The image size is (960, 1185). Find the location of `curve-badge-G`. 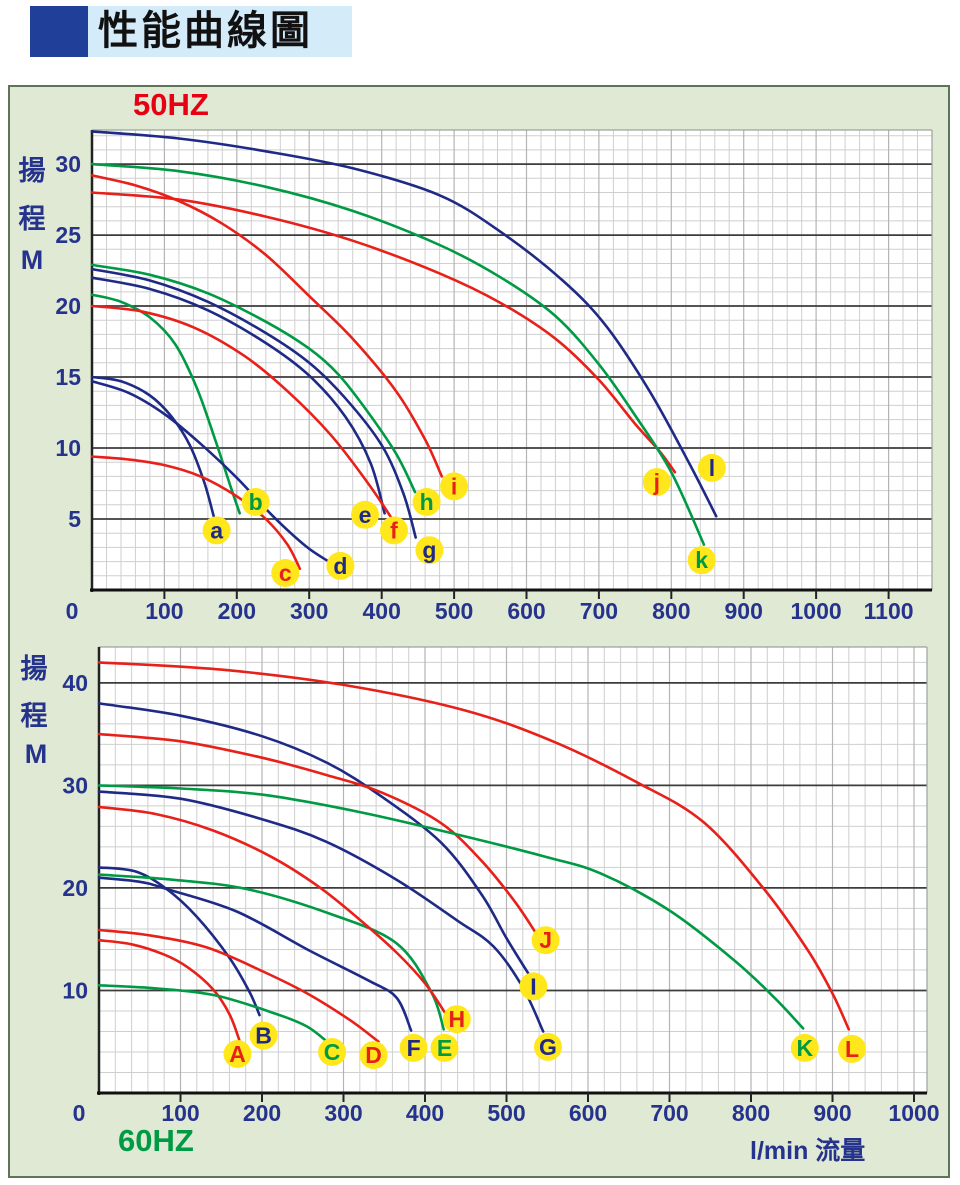

curve-badge-G is located at coordinates (548, 1046).